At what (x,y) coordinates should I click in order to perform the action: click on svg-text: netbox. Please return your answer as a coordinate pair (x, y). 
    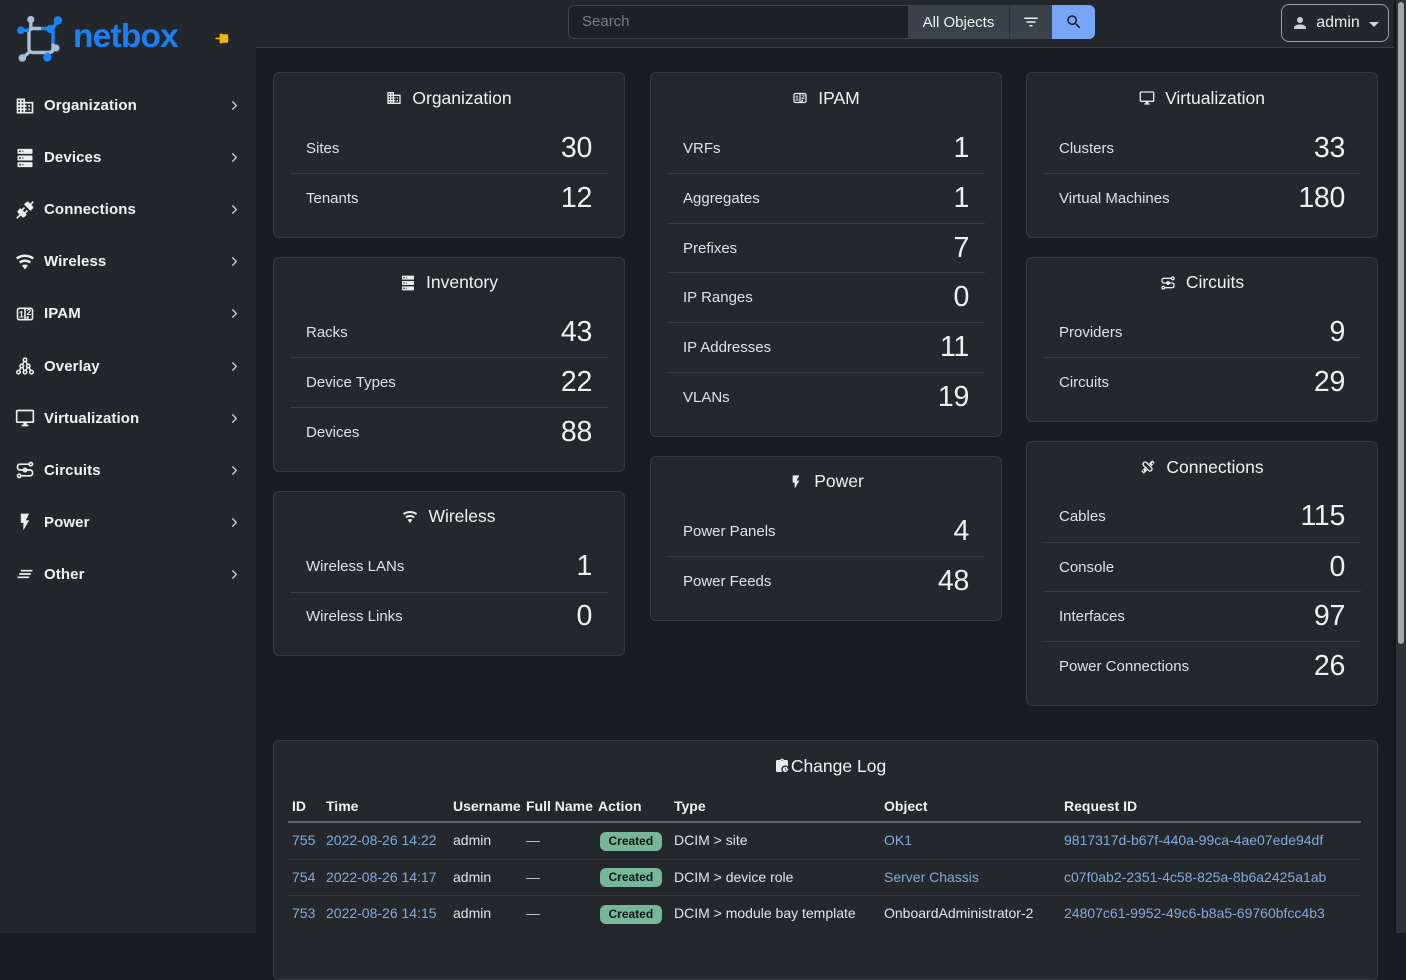
    Looking at the image, I should click on (126, 36).